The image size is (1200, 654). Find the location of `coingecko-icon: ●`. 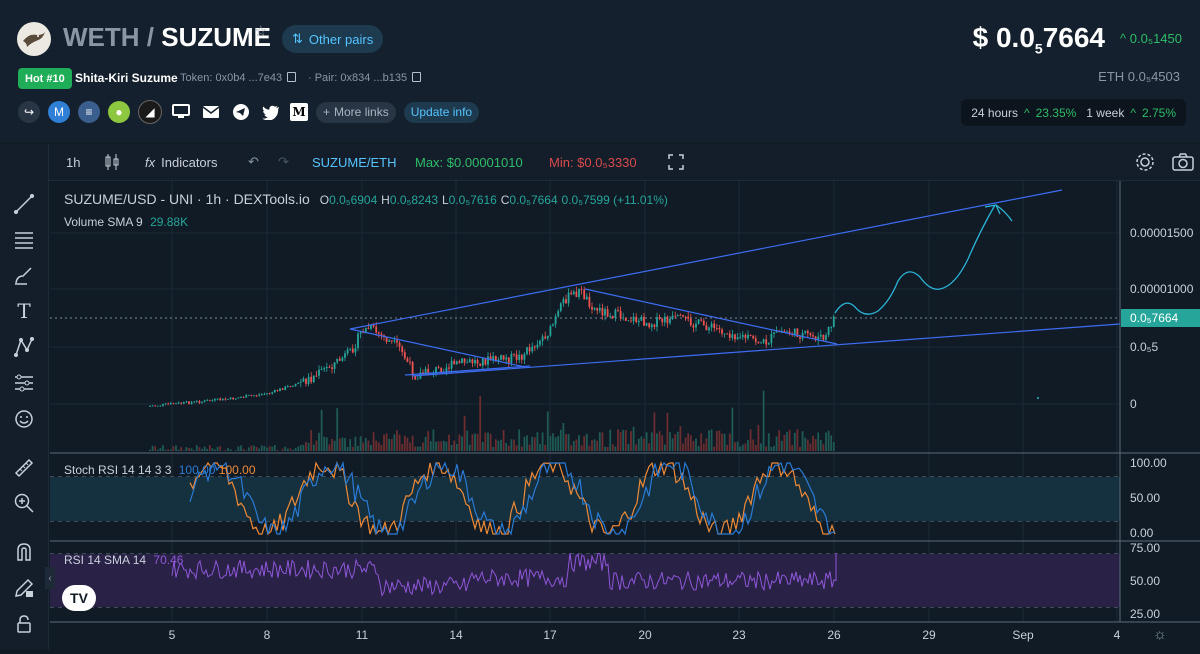

coingecko-icon: ● is located at coordinates (119, 112).